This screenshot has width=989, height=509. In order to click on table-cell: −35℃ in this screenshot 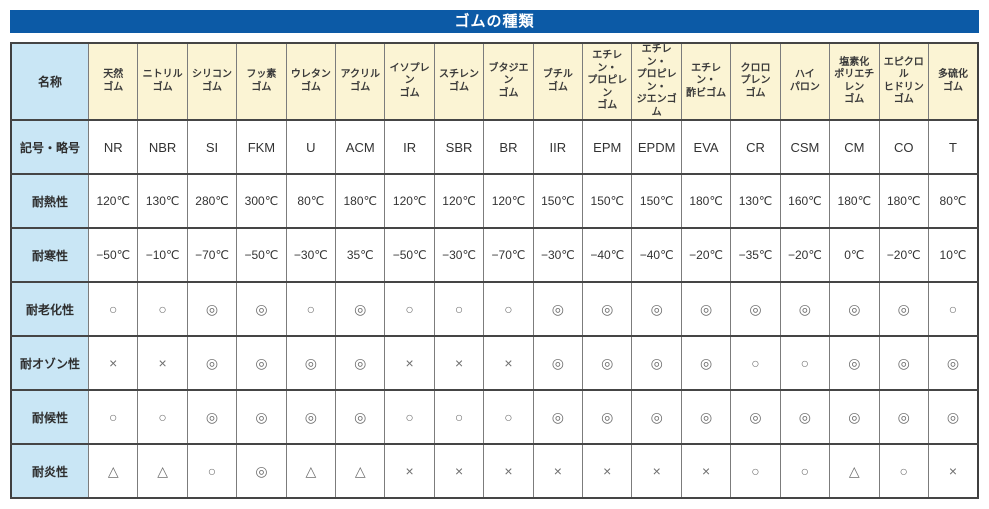, I will do `click(755, 255)`.